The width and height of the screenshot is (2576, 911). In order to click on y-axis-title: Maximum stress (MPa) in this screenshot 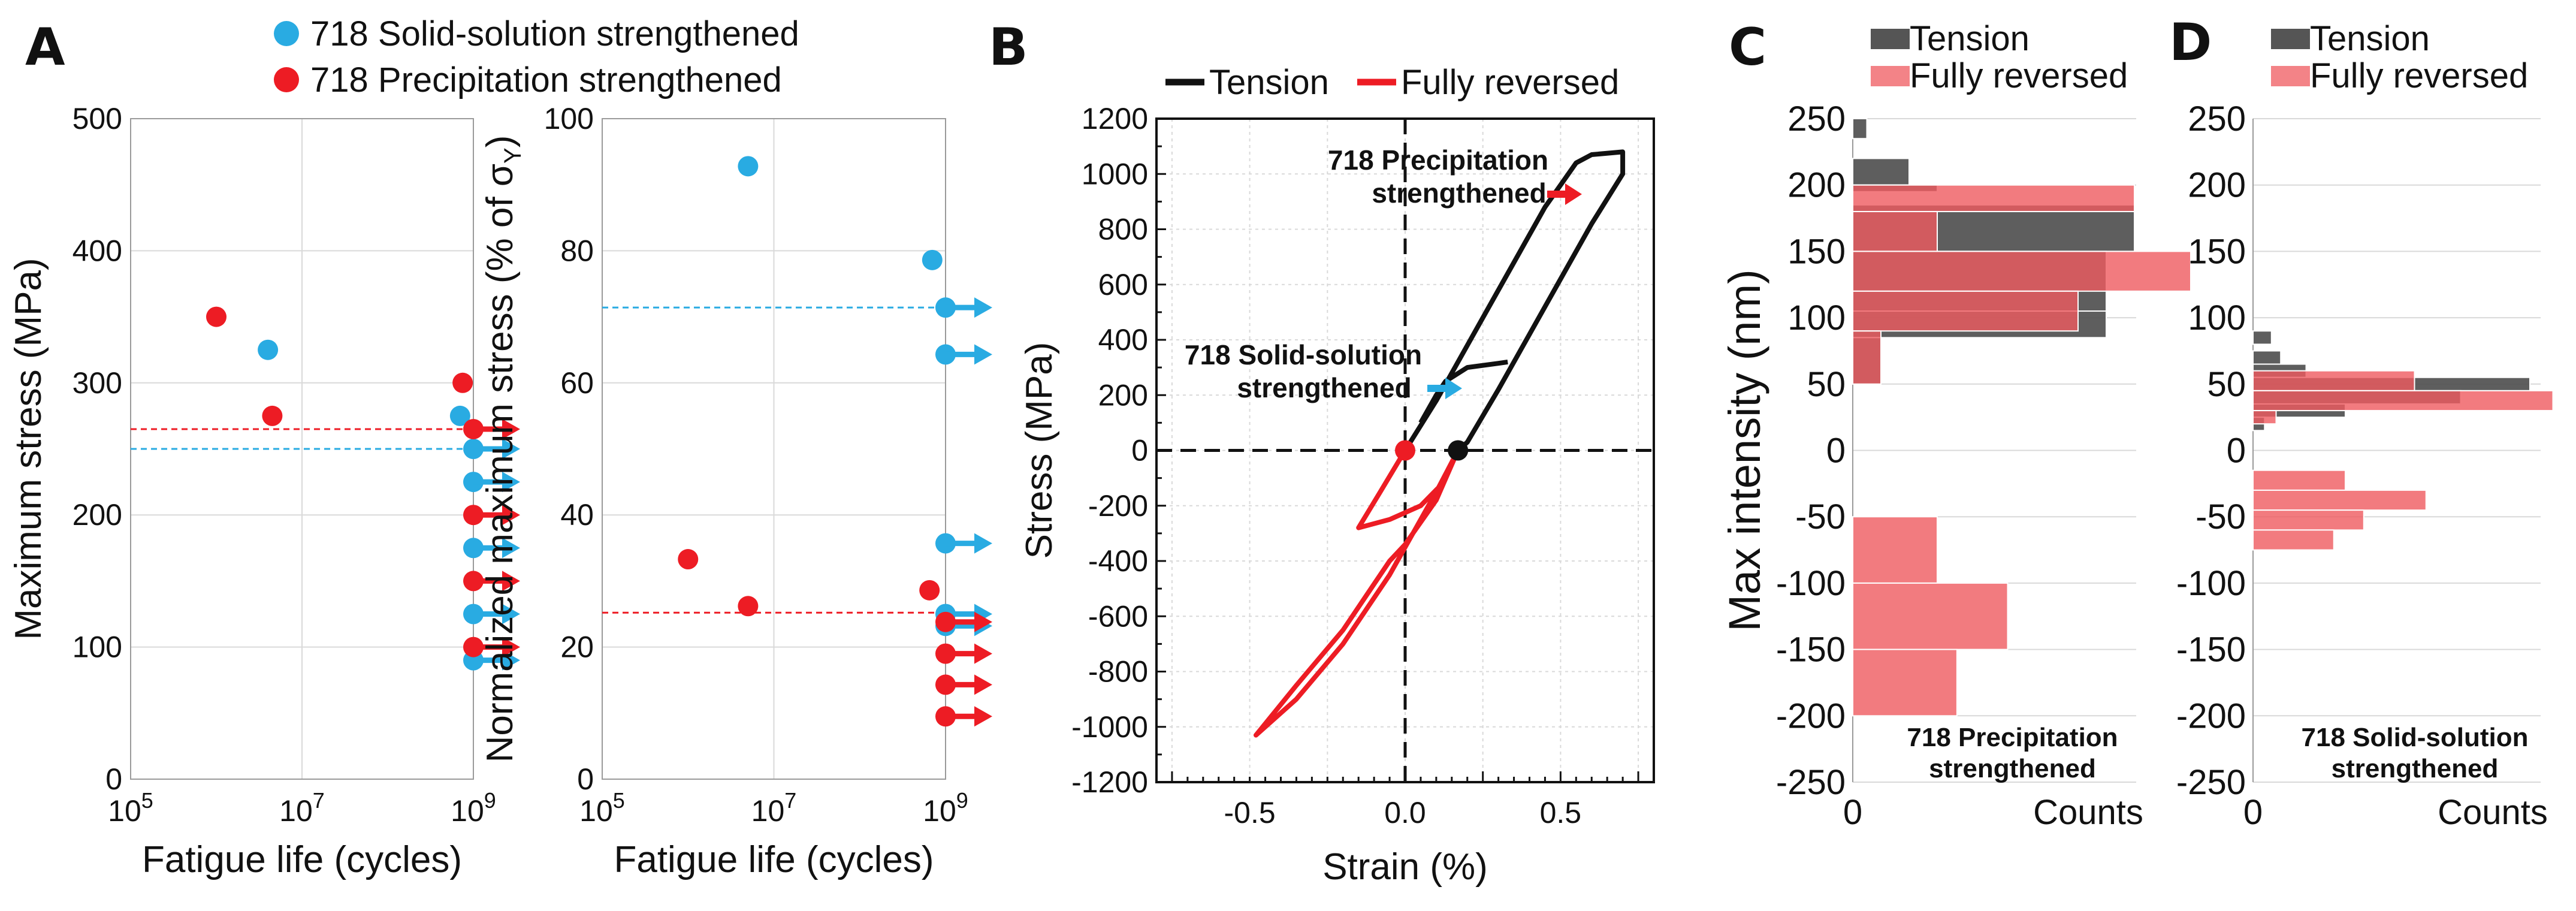, I will do `click(28, 448)`.